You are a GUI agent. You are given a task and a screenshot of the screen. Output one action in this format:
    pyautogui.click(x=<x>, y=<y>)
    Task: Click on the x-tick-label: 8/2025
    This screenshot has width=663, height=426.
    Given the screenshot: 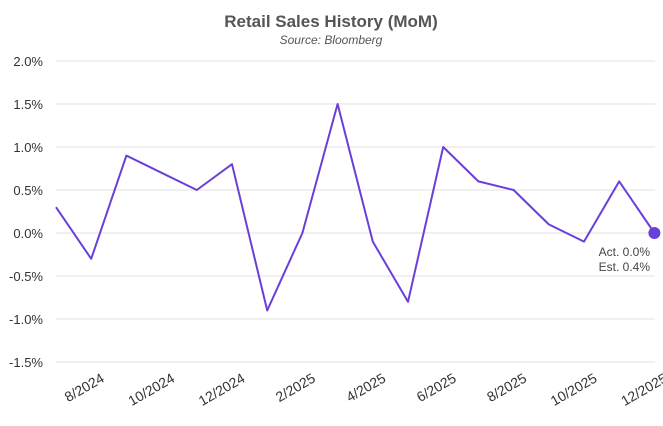 What is the action you would take?
    pyautogui.click(x=506, y=387)
    